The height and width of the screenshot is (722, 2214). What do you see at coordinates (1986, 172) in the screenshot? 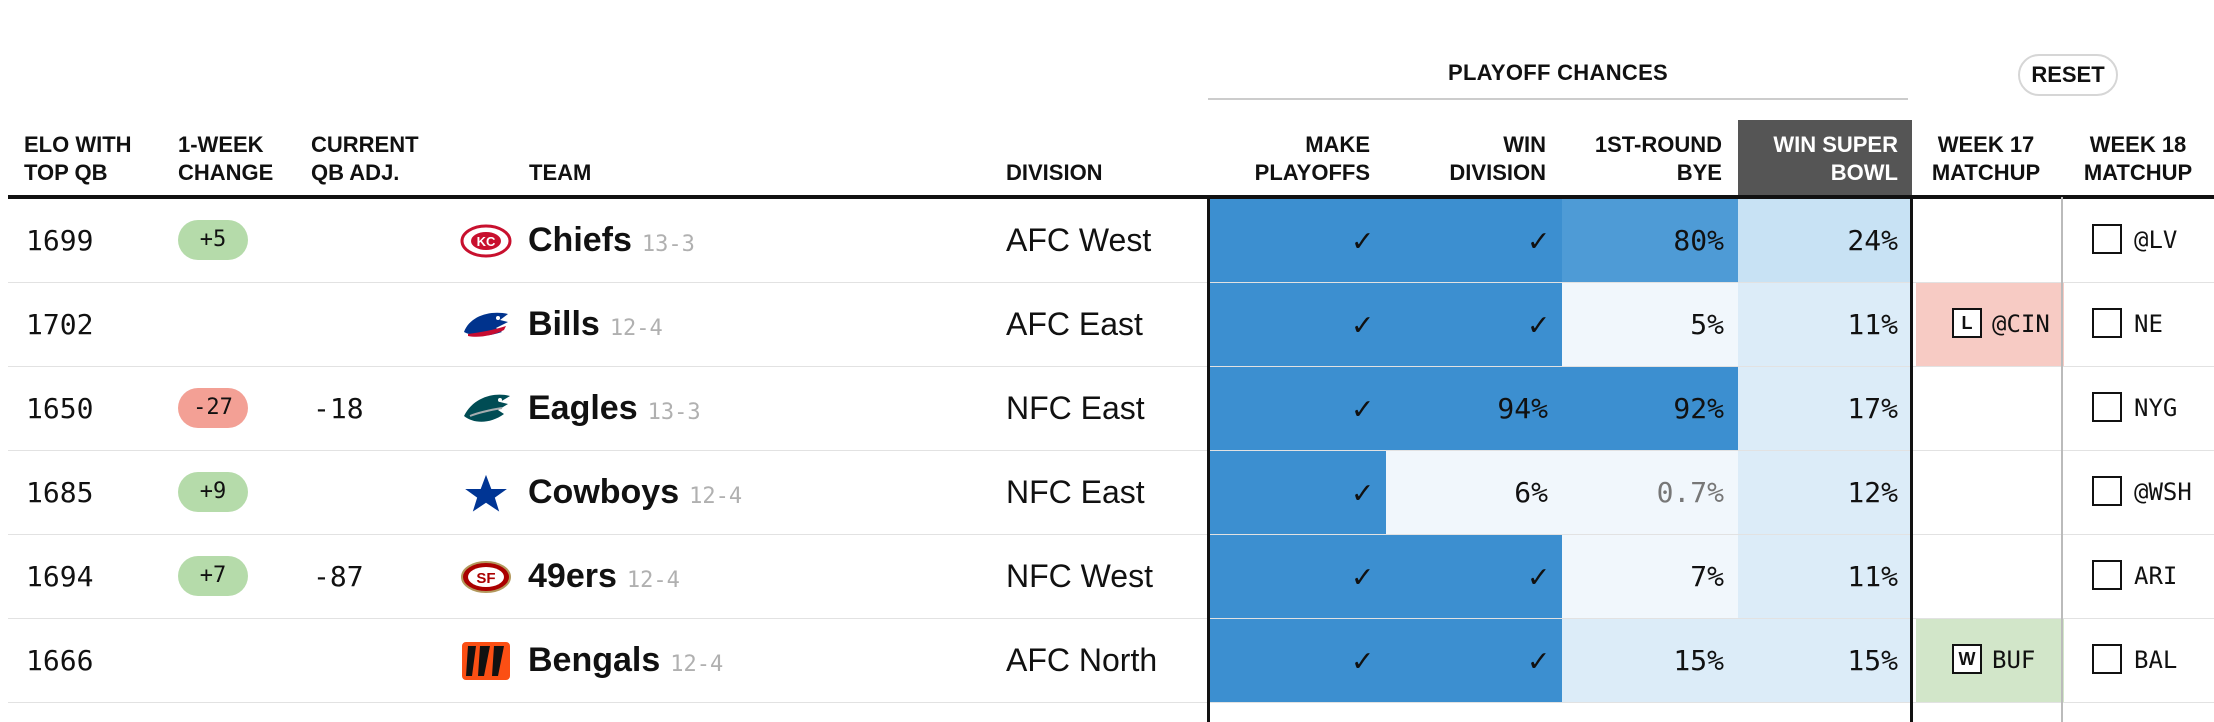
I see `col-header-w17-line2: MATCHUP` at bounding box center [1986, 172].